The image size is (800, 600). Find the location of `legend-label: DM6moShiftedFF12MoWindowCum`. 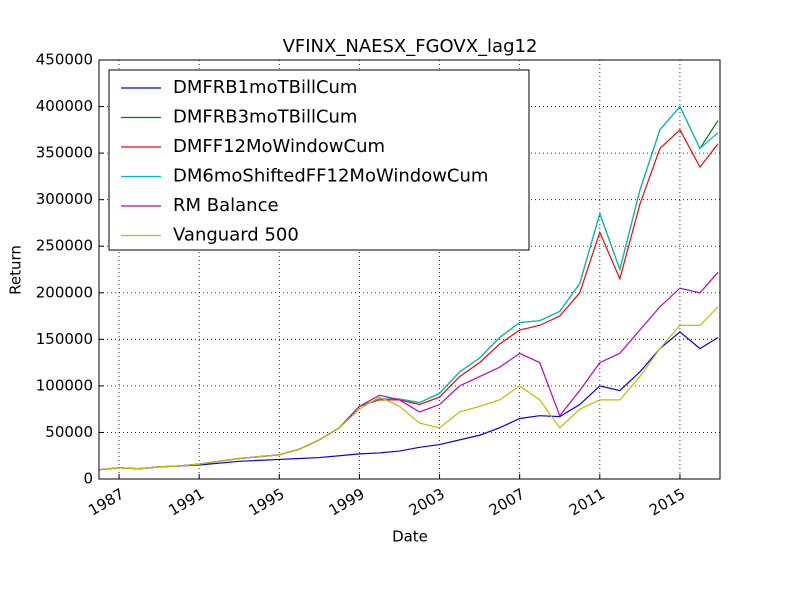

legend-label: DM6moShiftedFF12MoWindowCum is located at coordinates (330, 176).